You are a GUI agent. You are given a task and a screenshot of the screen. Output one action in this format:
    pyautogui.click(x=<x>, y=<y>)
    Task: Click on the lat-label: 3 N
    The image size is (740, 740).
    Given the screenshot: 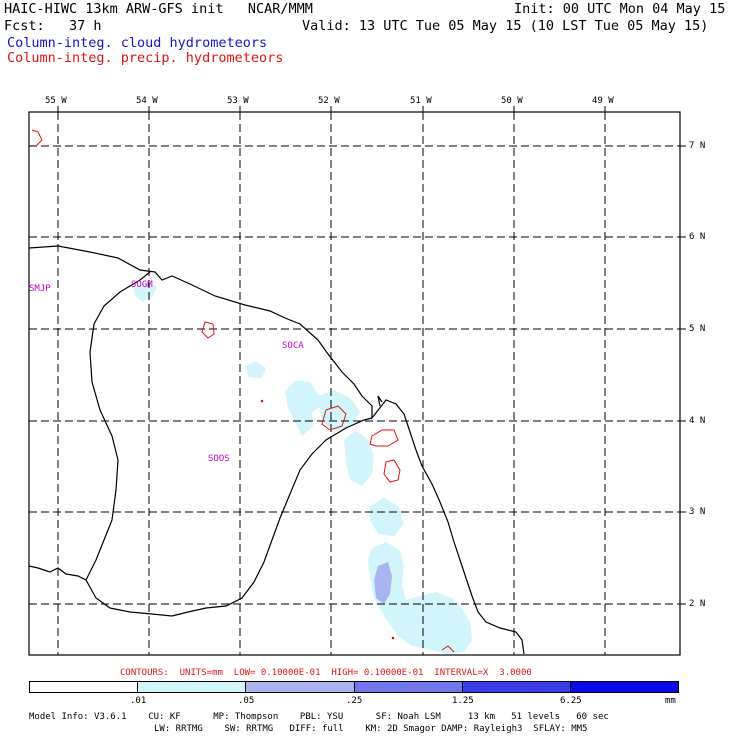 What is the action you would take?
    pyautogui.click(x=697, y=512)
    